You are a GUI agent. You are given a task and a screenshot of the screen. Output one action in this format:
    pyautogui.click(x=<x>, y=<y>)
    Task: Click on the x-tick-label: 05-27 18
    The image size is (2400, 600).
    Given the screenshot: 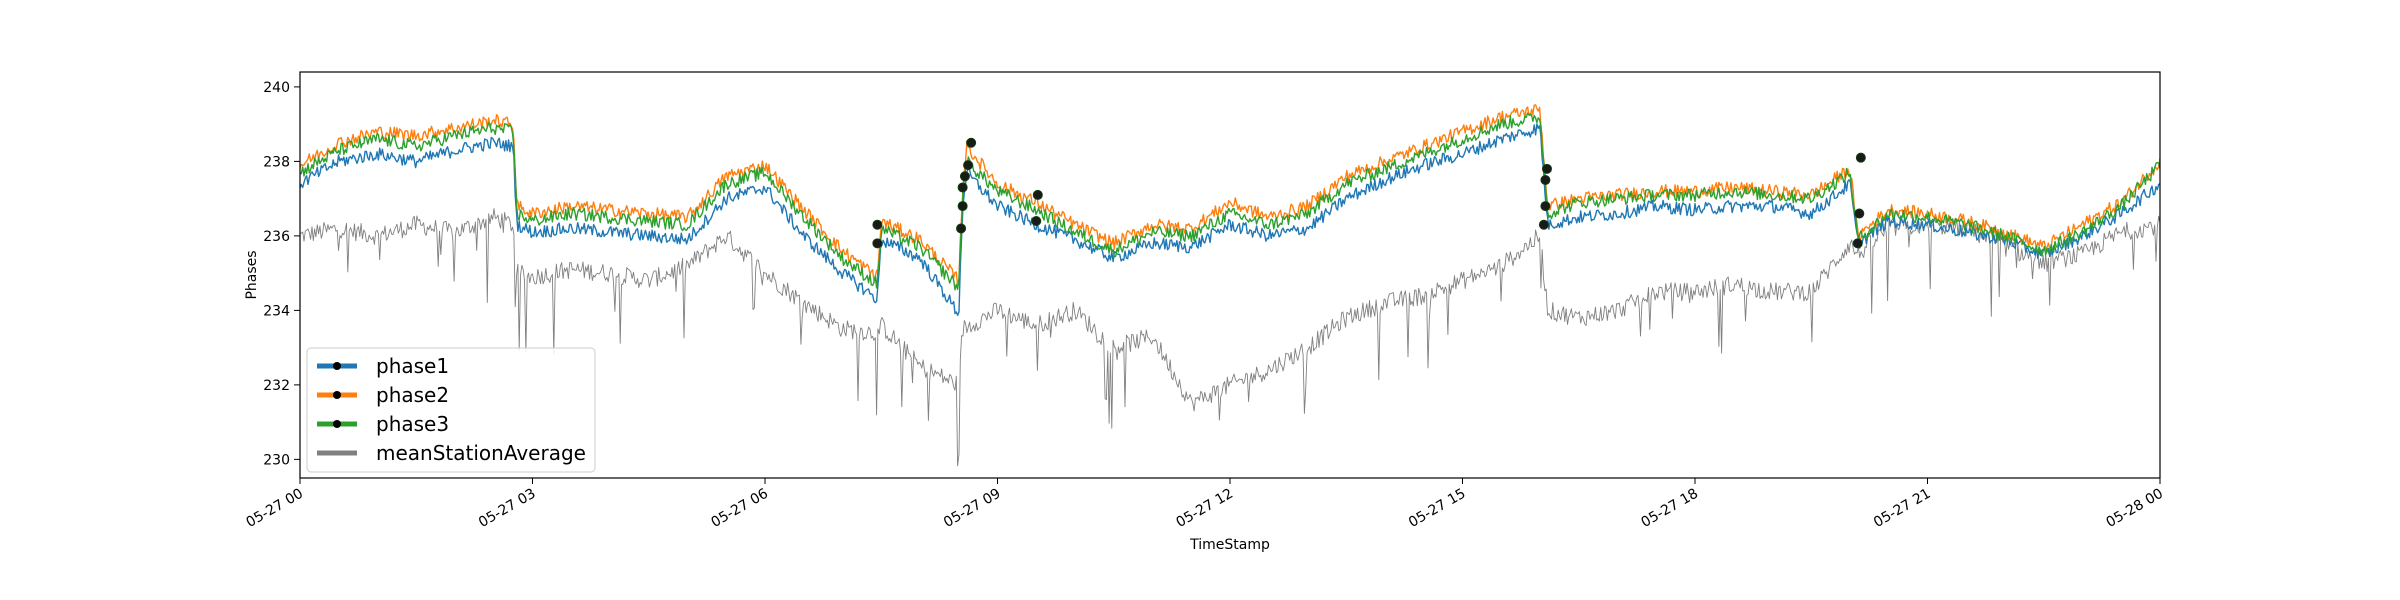 What is the action you would take?
    pyautogui.click(x=1669, y=508)
    